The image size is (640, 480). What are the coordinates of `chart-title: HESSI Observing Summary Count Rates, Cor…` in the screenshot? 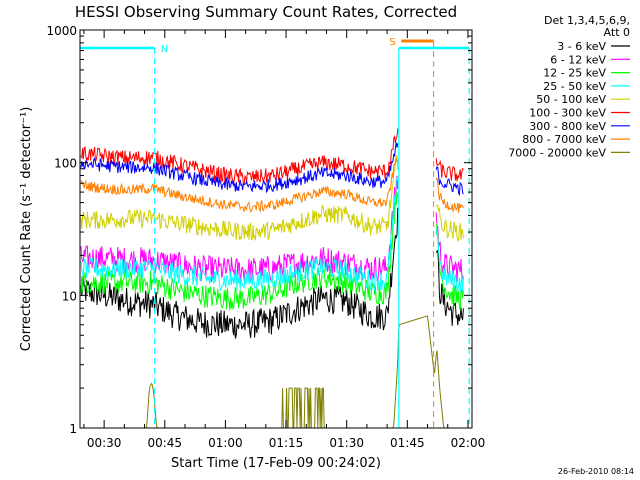 It's located at (266, 12).